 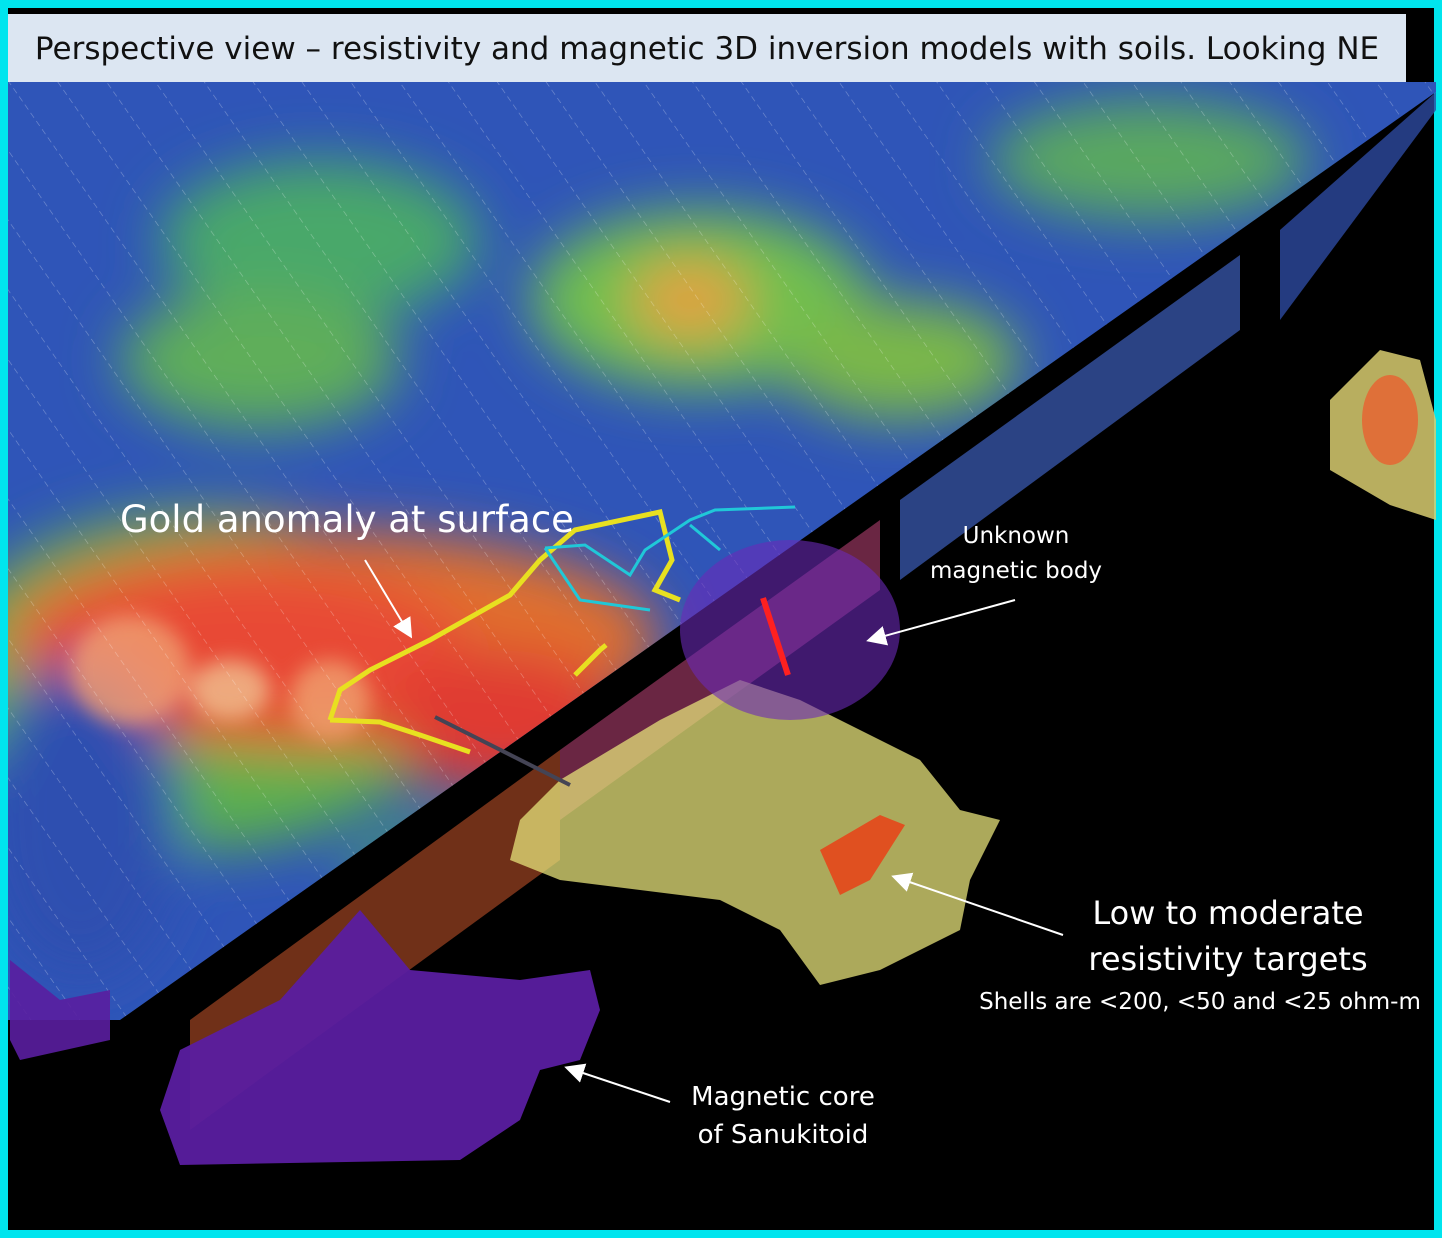 I want to click on magnetic-core-label: of Sanukitoid, so click(x=783, y=1135).